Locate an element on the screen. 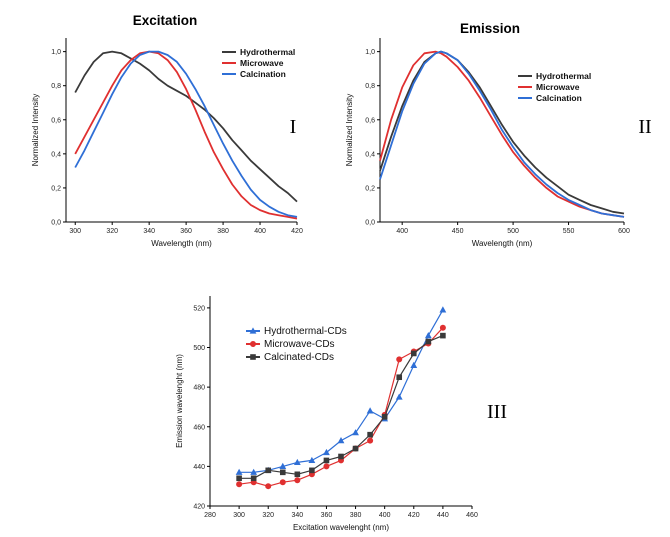  panel-label: I is located at coordinates (293, 127).